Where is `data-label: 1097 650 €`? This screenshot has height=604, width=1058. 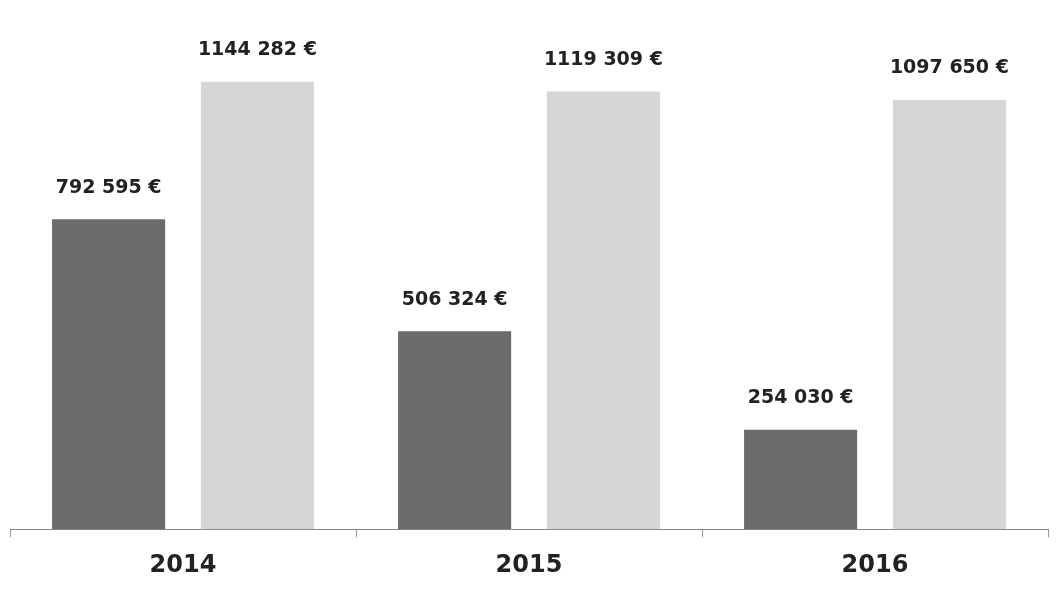
data-label: 1097 650 € is located at coordinates (949, 66).